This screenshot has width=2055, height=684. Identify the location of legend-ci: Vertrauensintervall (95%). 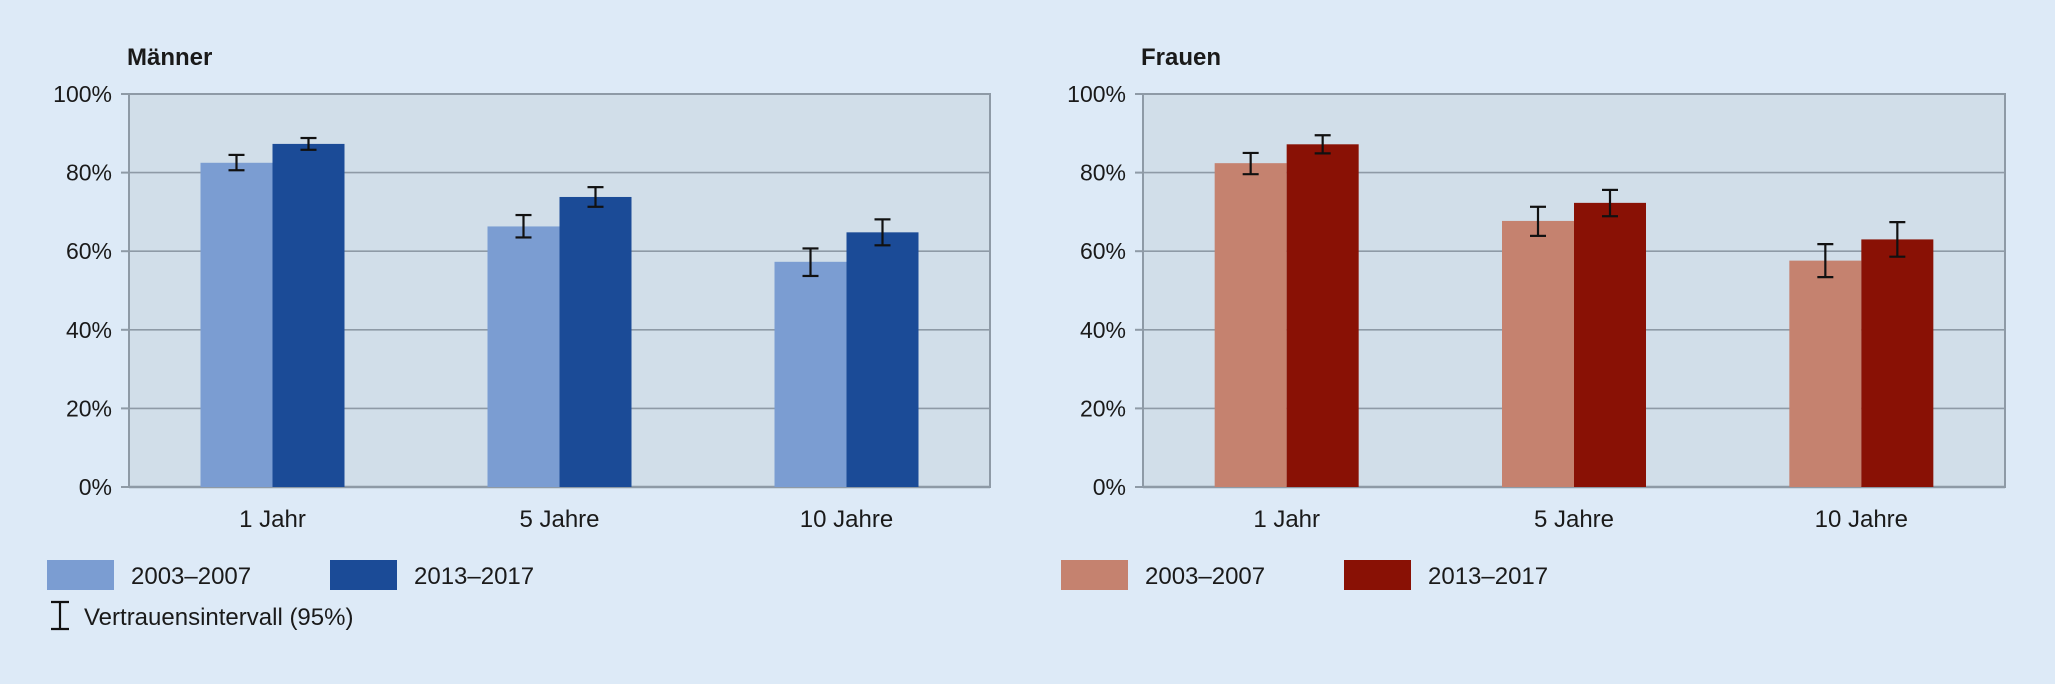
(202, 615).